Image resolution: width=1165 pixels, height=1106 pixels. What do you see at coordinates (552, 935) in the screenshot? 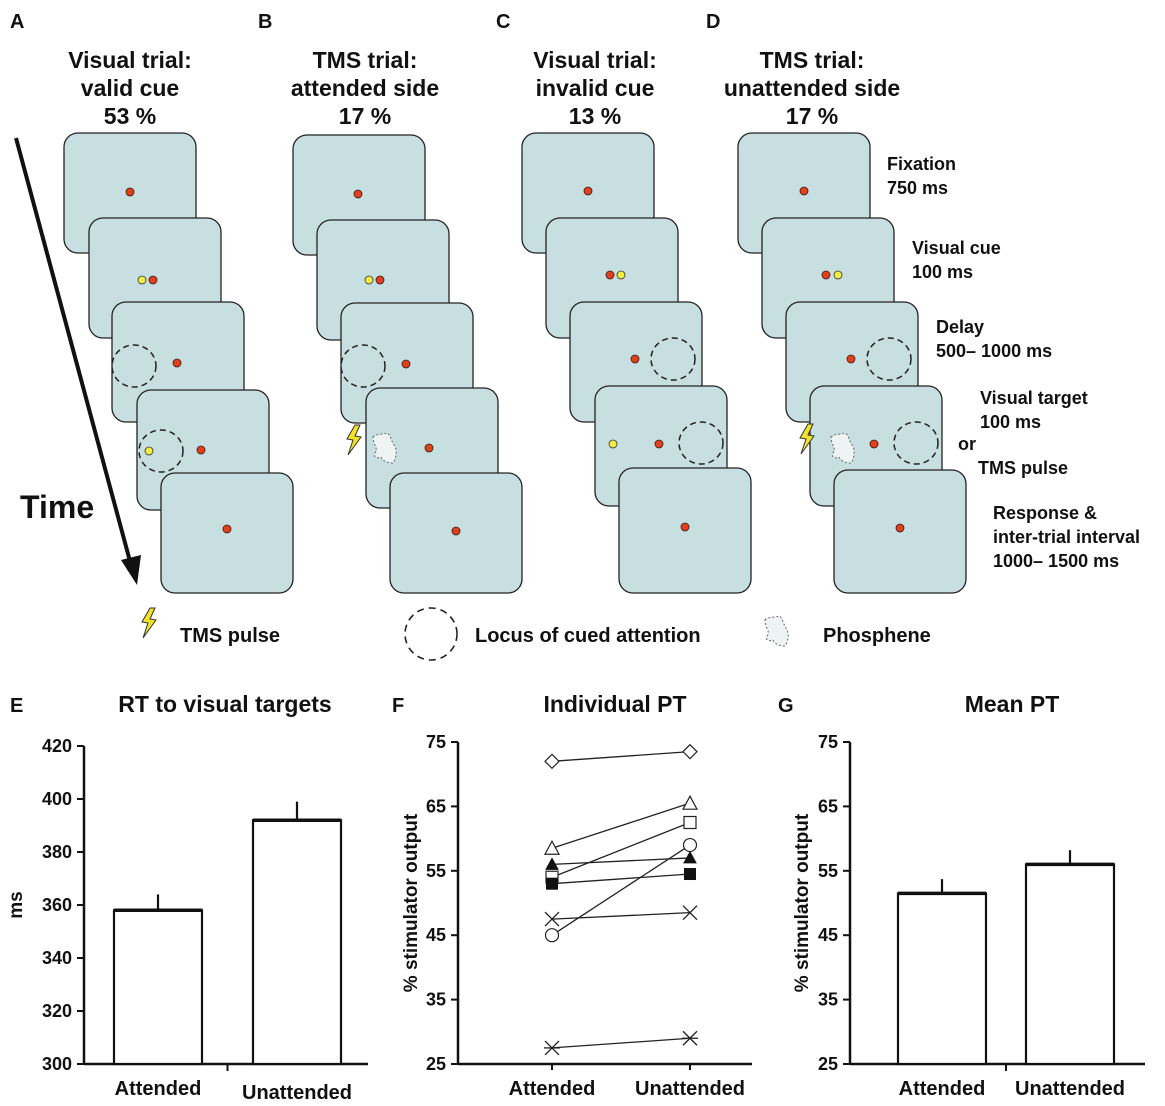
I see `point-circle` at bounding box center [552, 935].